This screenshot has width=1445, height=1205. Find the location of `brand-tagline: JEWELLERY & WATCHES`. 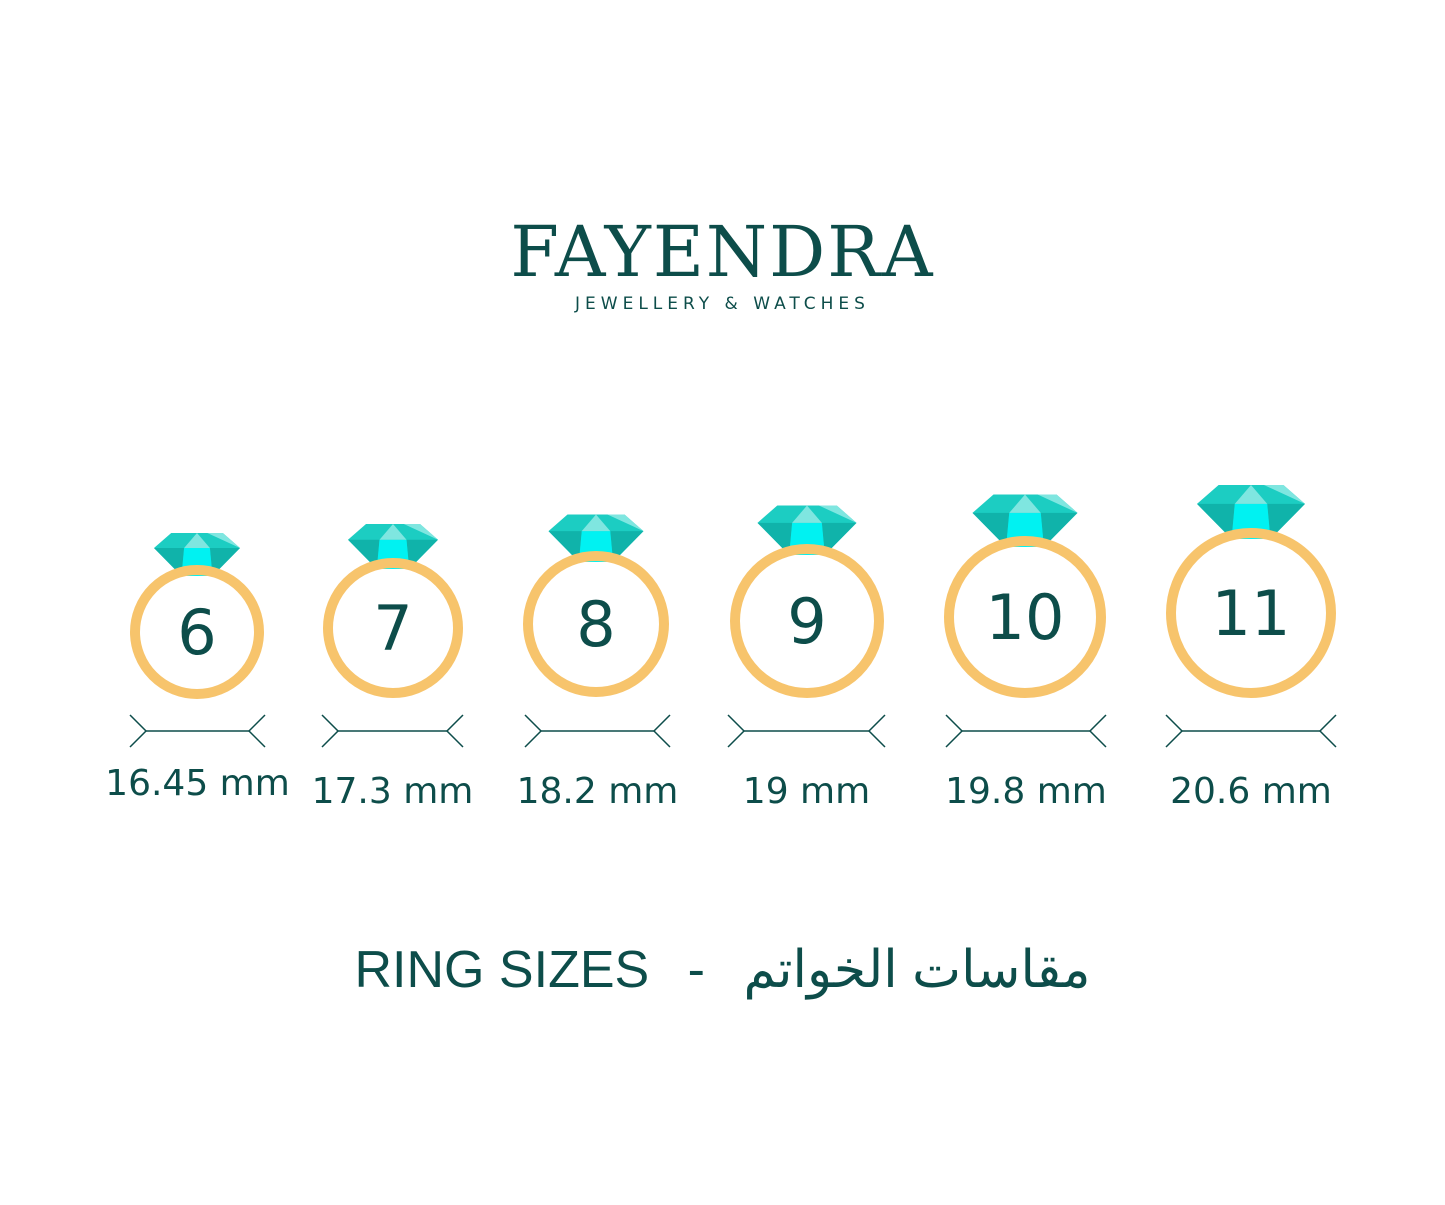

brand-tagline: JEWELLERY & WATCHES is located at coordinates (722, 304).